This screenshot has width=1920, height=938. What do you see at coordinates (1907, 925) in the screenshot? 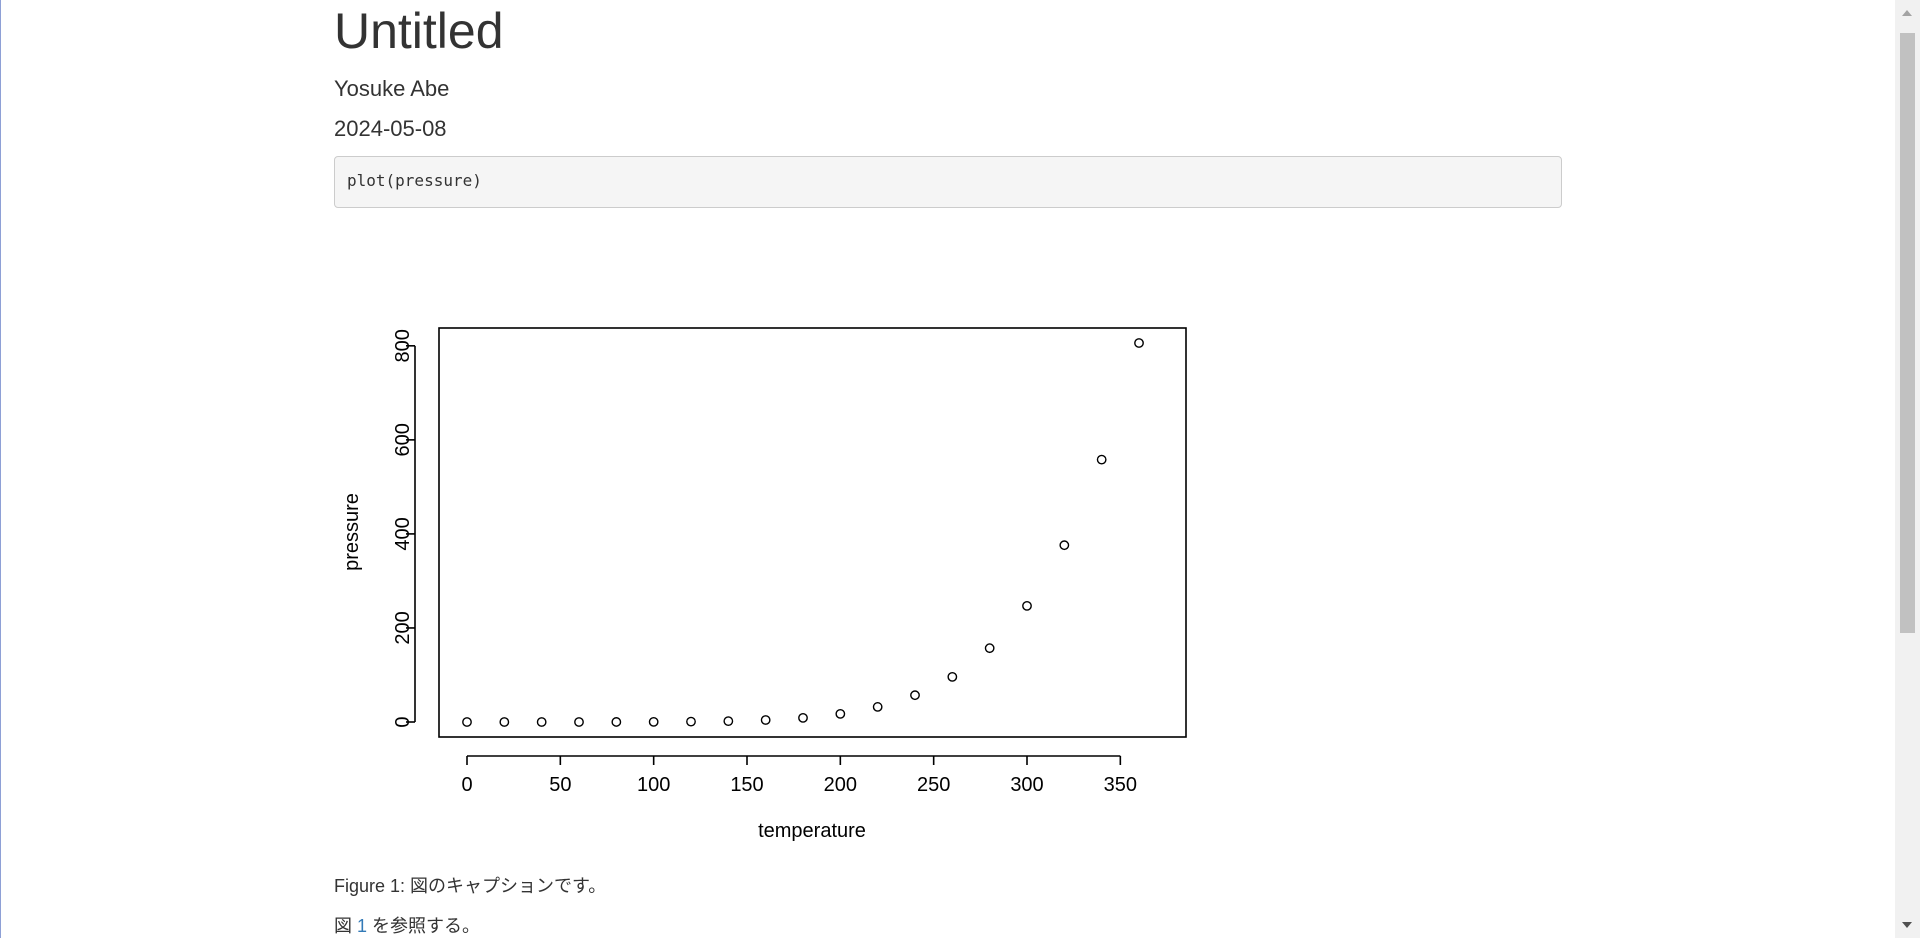
I see `chevron-down-icon` at bounding box center [1907, 925].